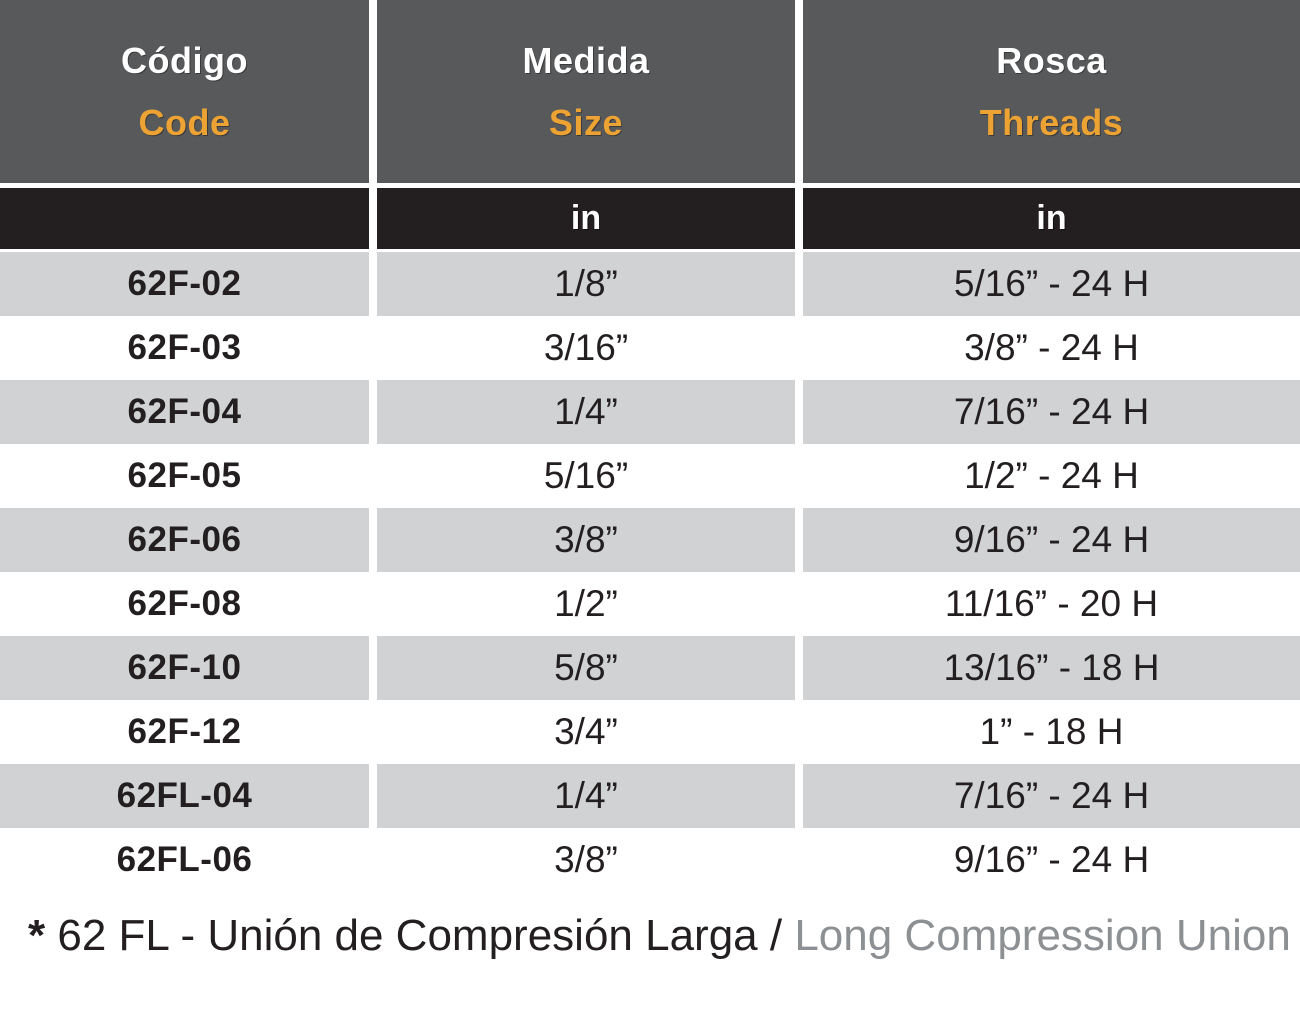  I want to click on table-row: 62F-06 3/8” 9/16” - 24 H, so click(650, 540).